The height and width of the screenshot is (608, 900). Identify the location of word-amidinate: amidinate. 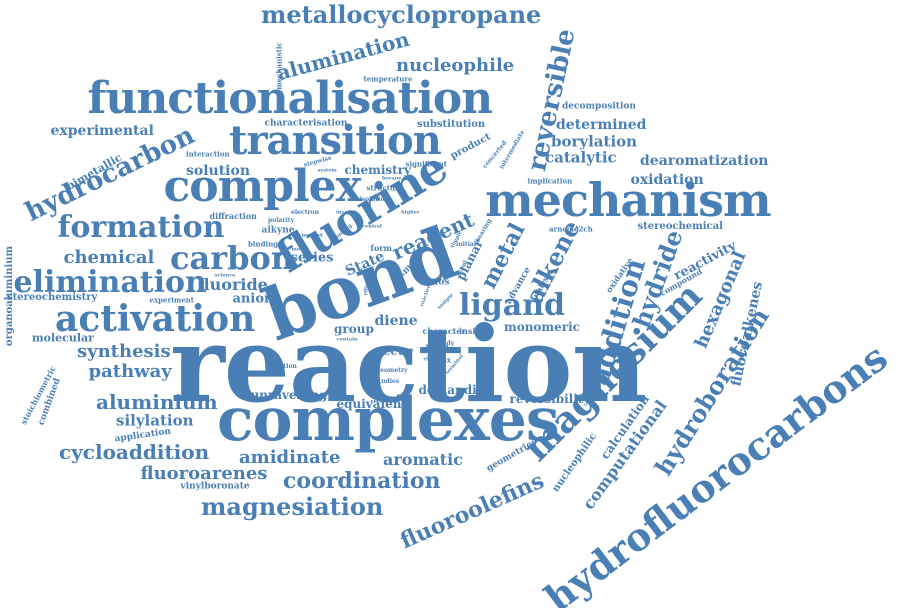
(290, 457).